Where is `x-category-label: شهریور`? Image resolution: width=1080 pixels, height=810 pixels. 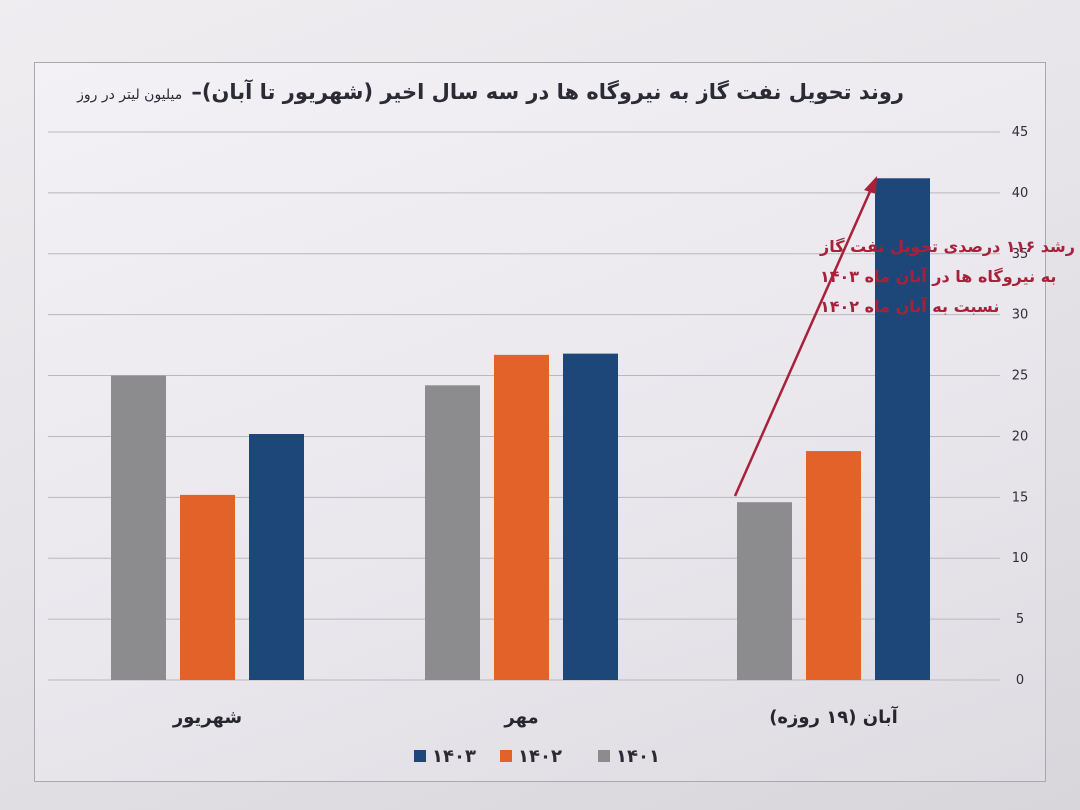
x-category-label: شهریور is located at coordinates (207, 717).